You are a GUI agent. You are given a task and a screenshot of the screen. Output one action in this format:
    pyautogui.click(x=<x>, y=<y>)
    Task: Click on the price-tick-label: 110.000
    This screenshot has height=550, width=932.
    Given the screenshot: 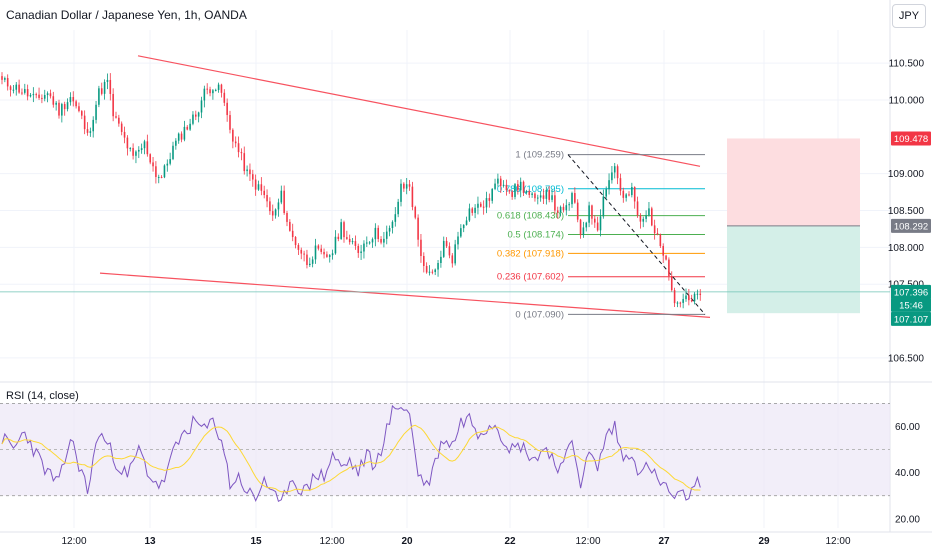 What is the action you would take?
    pyautogui.click(x=907, y=101)
    